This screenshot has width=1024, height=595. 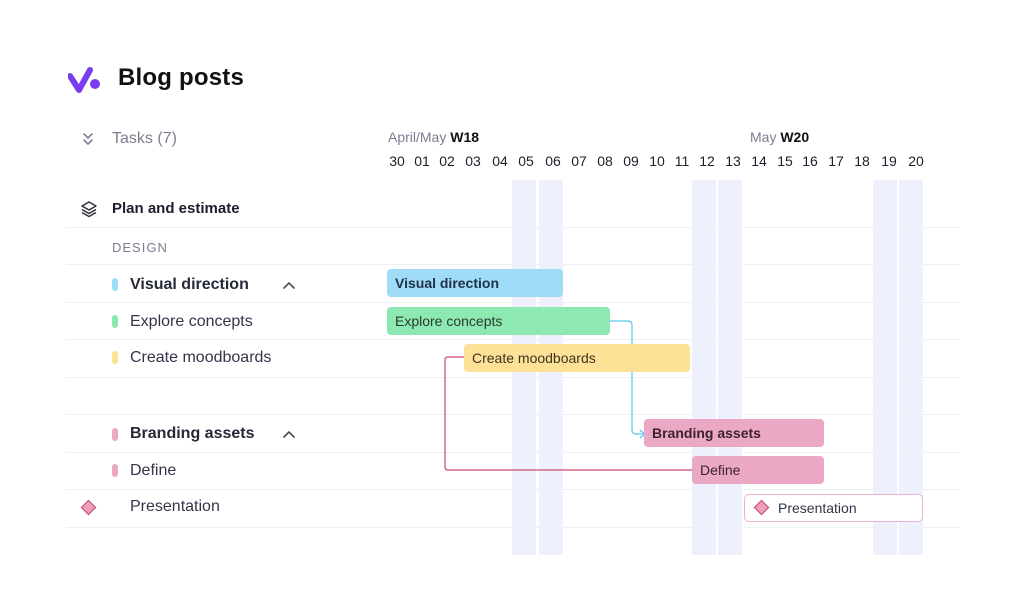 I want to click on day-label: 03, so click(x=473, y=161).